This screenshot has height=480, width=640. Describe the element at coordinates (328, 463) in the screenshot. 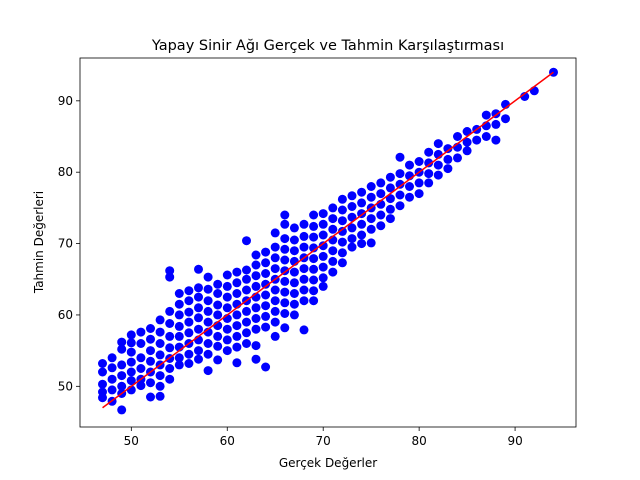

I see `x-axis-label: Gerçek Değerler` at that location.